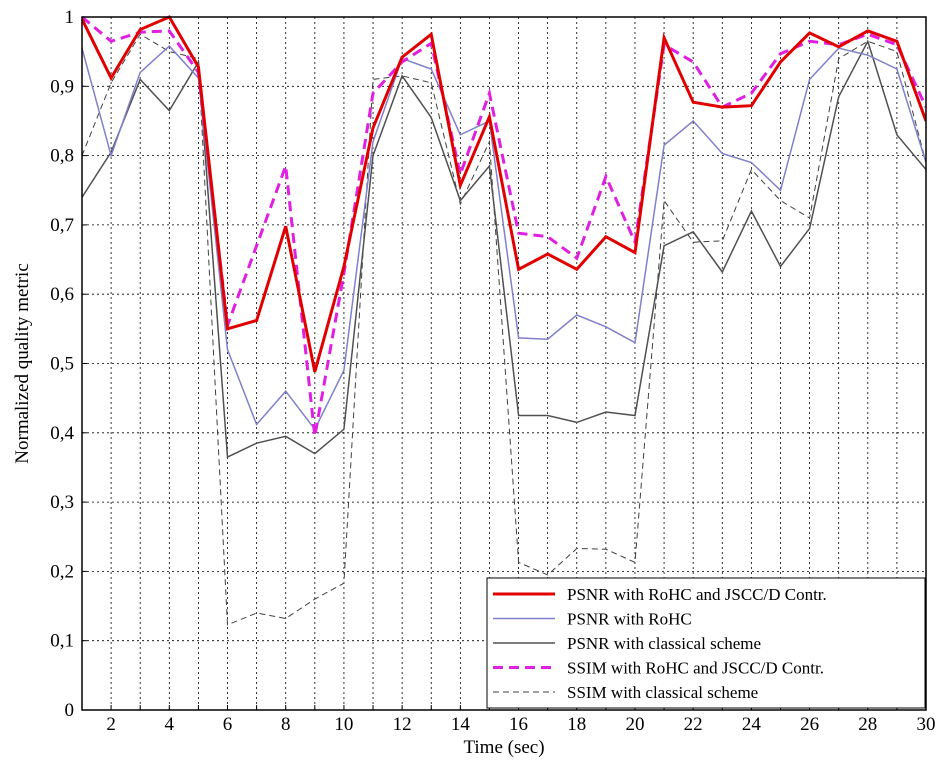 This screenshot has width=941, height=763. Describe the element at coordinates (62, 86) in the screenshot. I see `y-tick-label: 0,9` at that location.